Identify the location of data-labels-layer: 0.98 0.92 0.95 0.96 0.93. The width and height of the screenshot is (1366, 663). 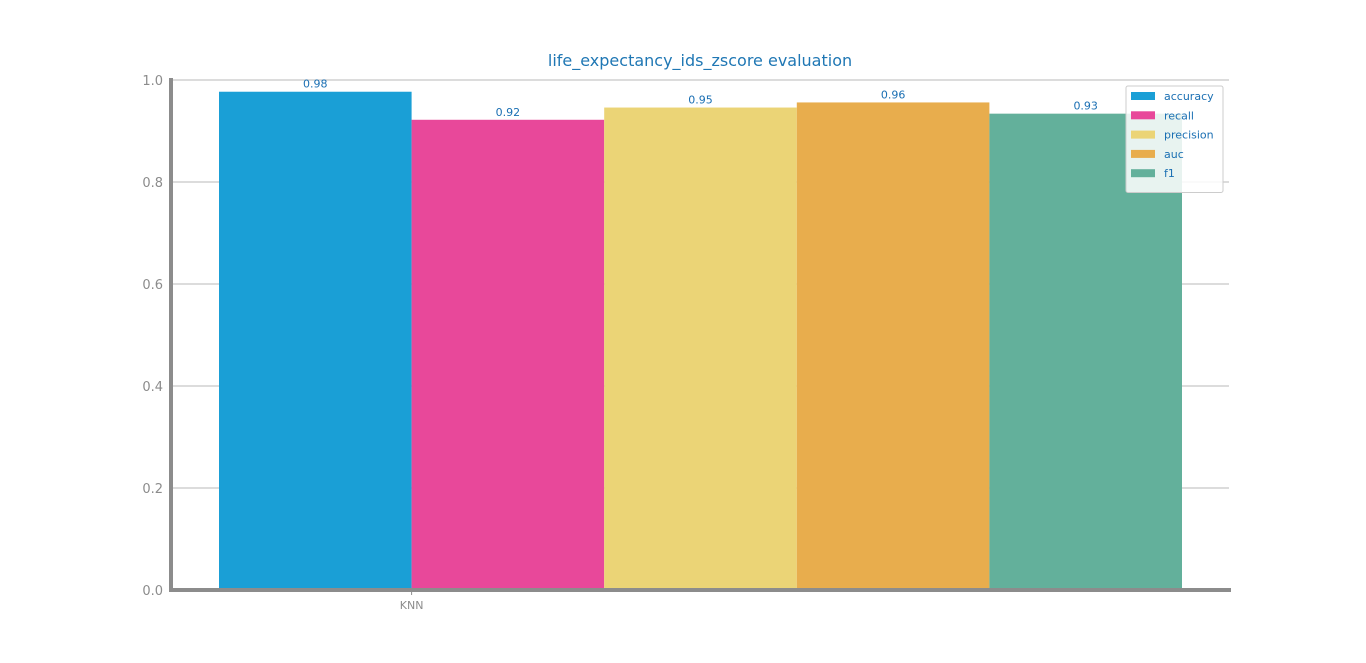
(700, 98).